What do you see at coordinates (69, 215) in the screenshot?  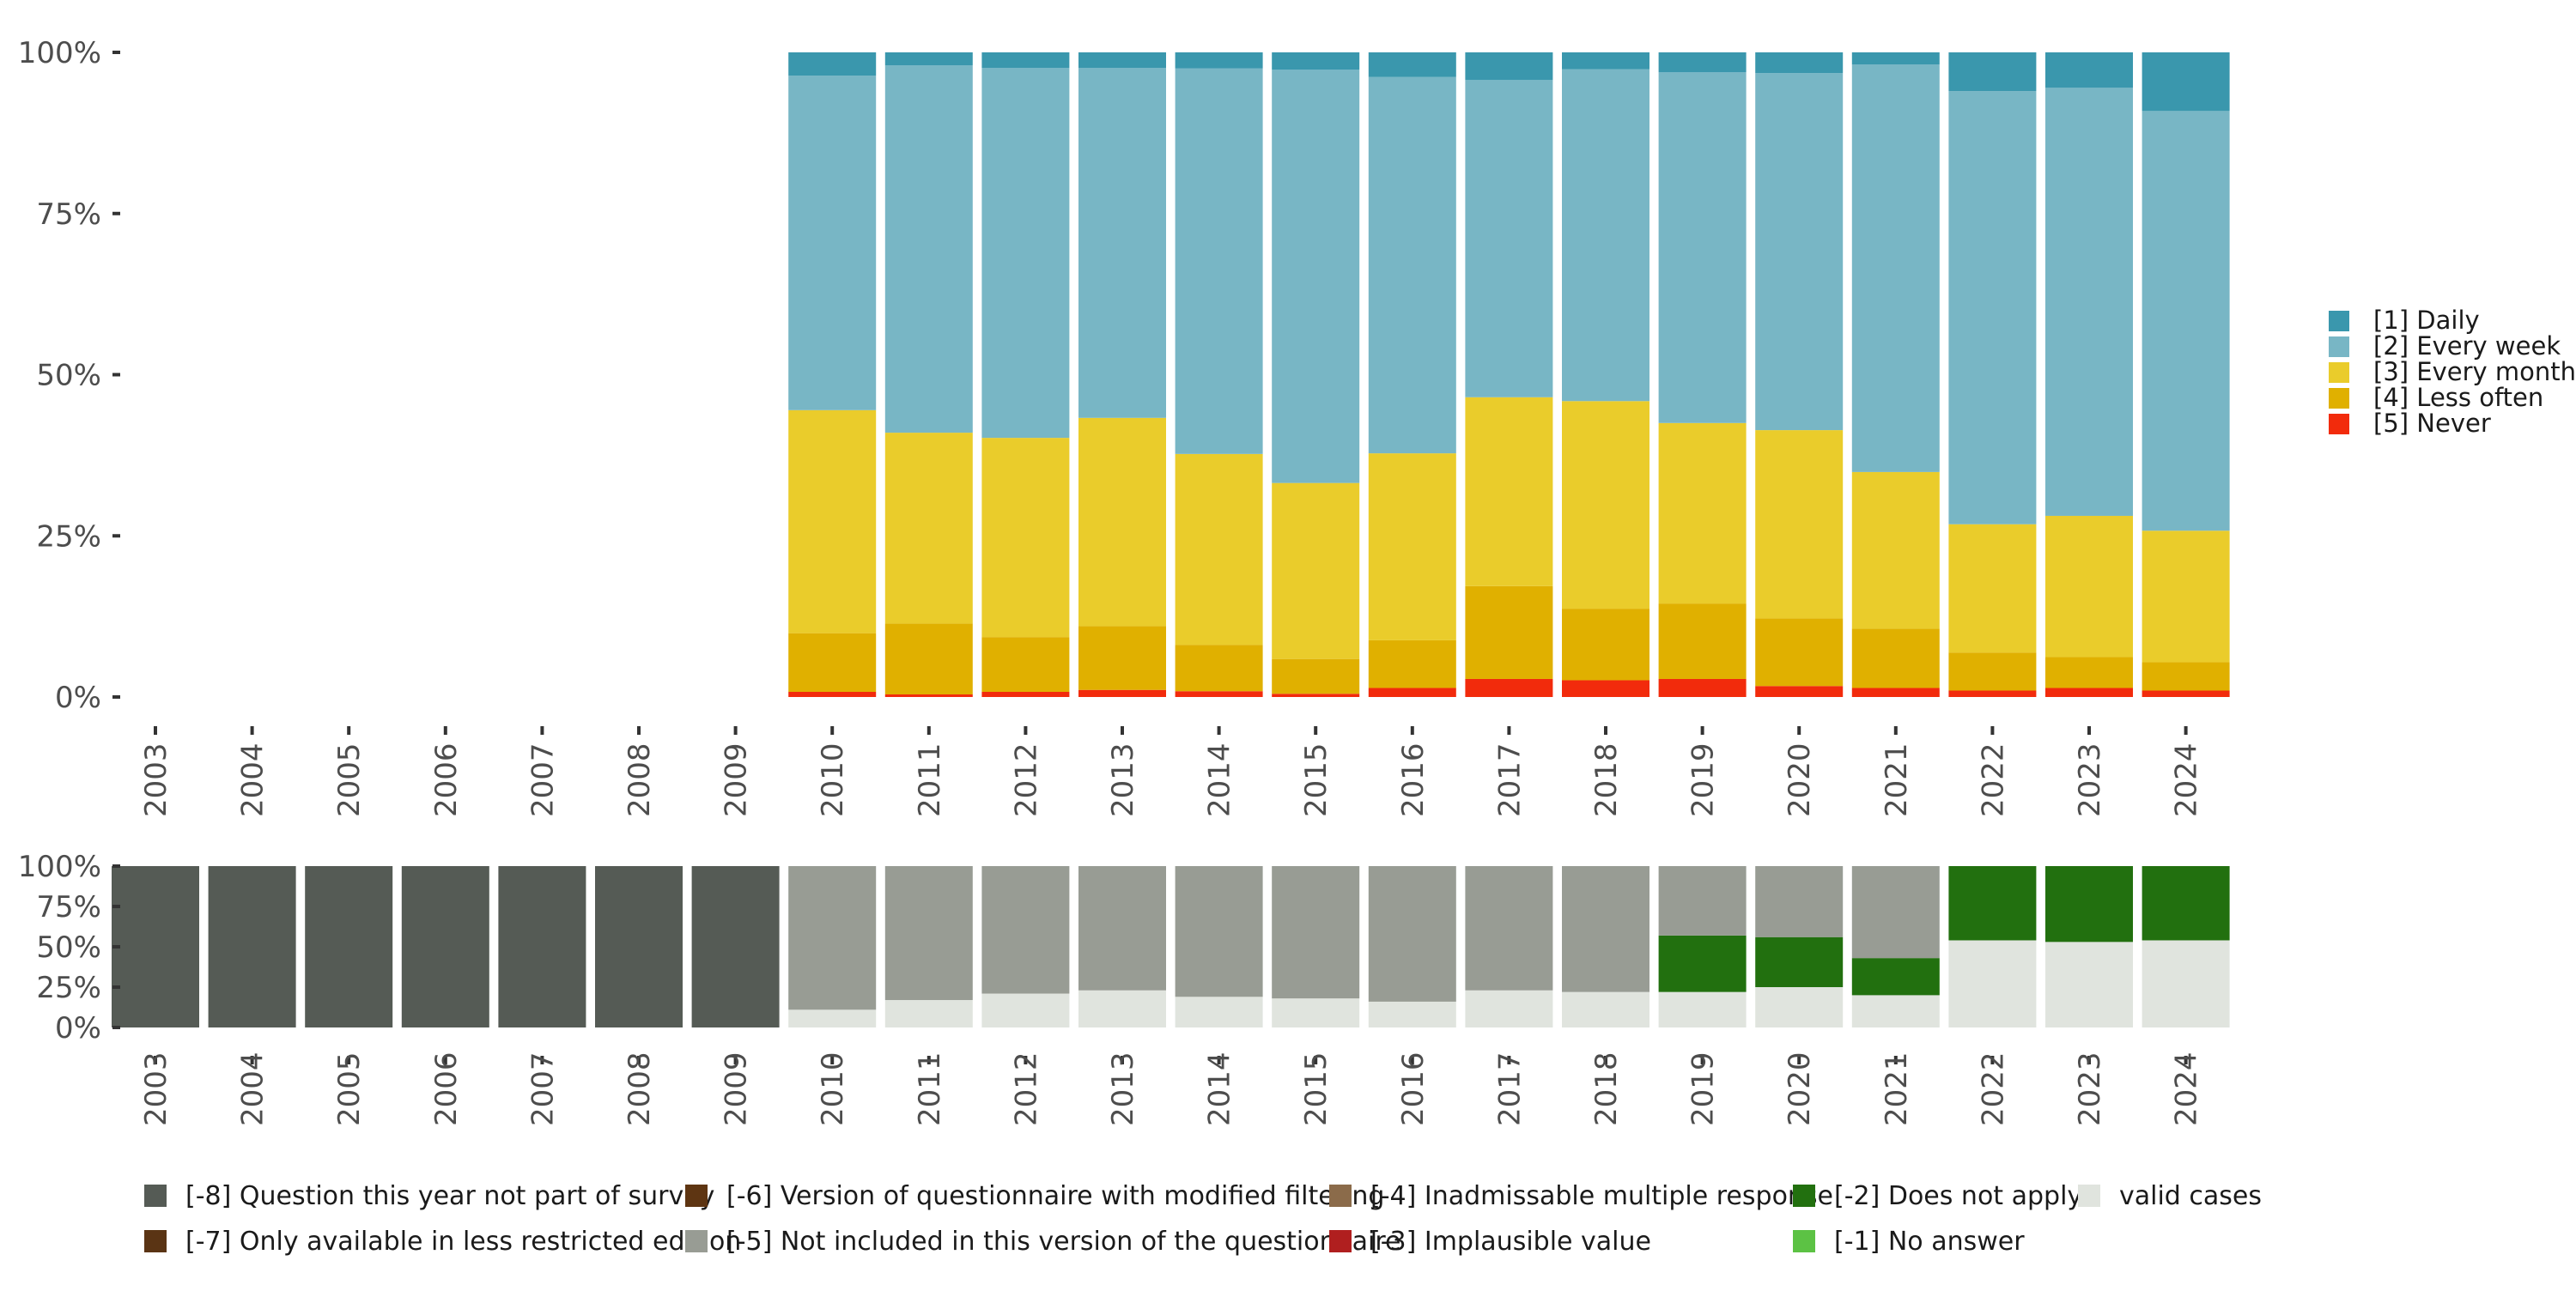 I see `top-y-tick-label: 75%` at bounding box center [69, 215].